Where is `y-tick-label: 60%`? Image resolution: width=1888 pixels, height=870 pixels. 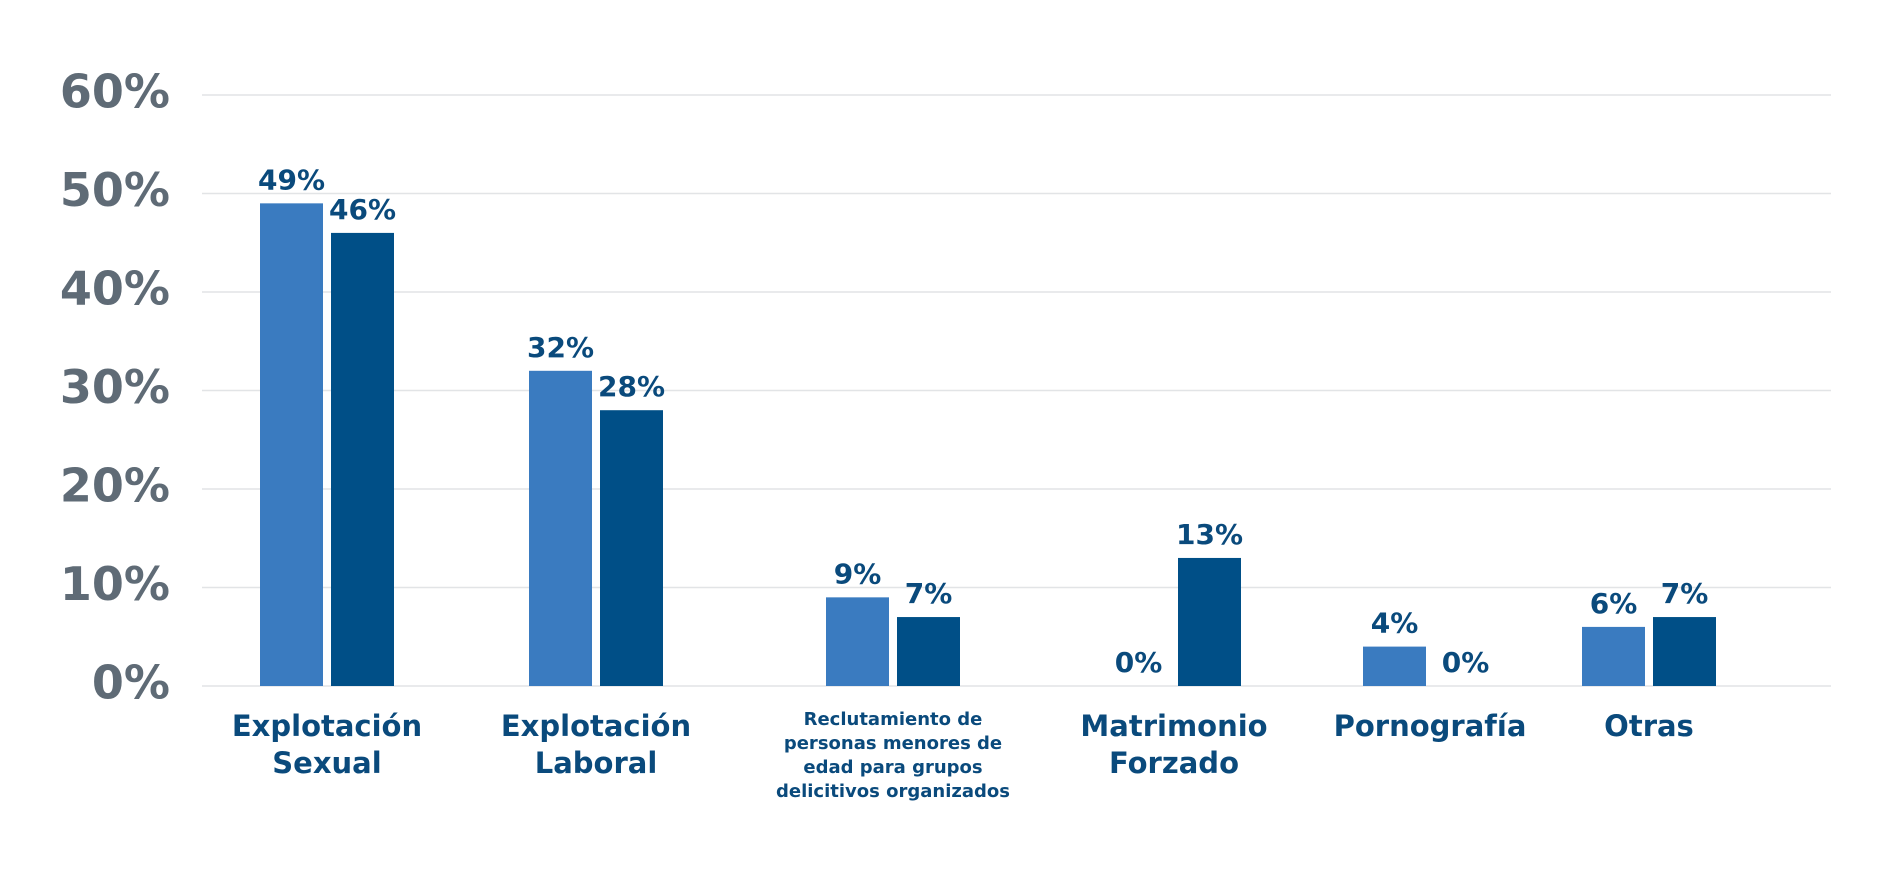
y-tick-label: 60% is located at coordinates (115, 92).